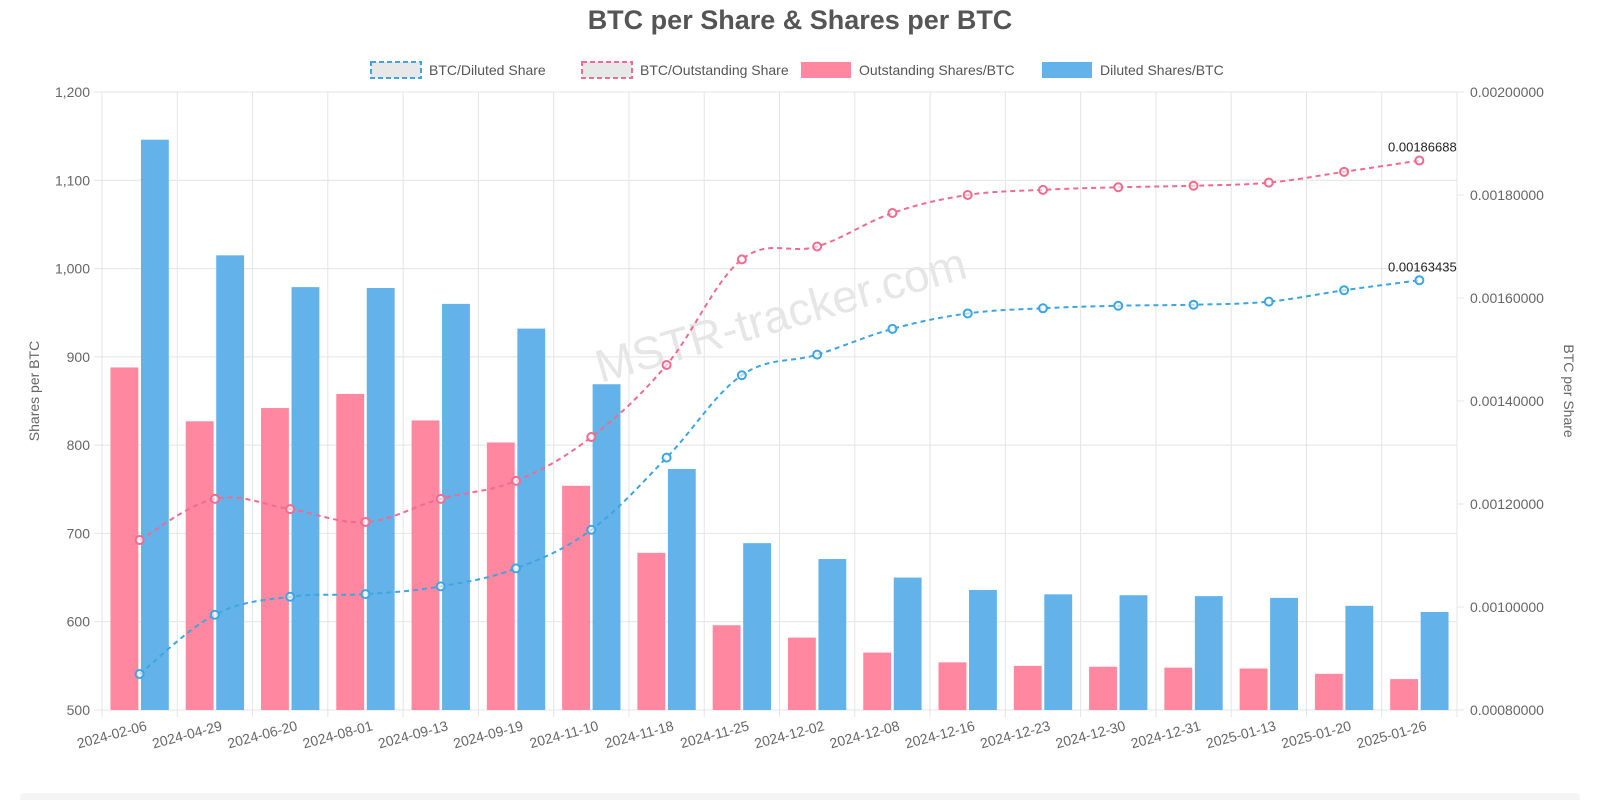 This screenshot has width=1600, height=800. Describe the element at coordinates (940, 734) in the screenshot. I see `x-tick-label: 2024-12-16` at that location.